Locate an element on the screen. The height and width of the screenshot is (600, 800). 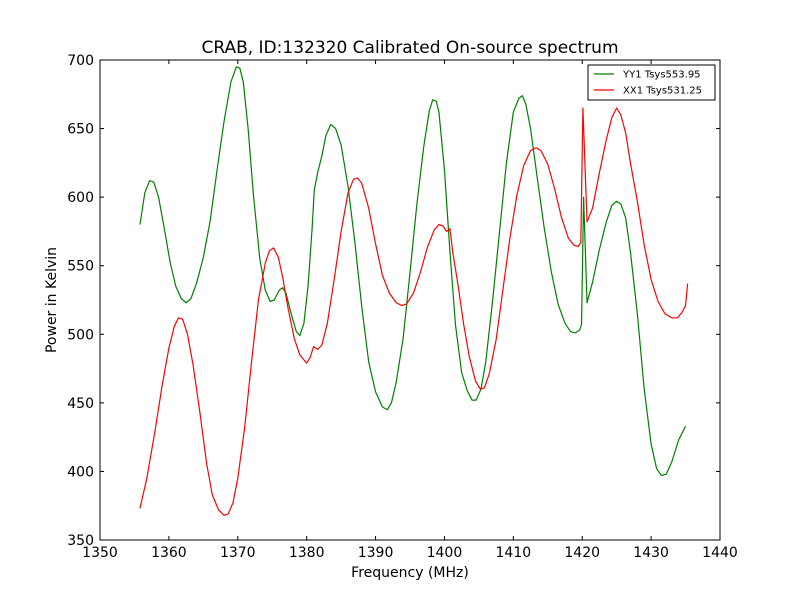
x-tick-label: 1360 is located at coordinates (169, 553).